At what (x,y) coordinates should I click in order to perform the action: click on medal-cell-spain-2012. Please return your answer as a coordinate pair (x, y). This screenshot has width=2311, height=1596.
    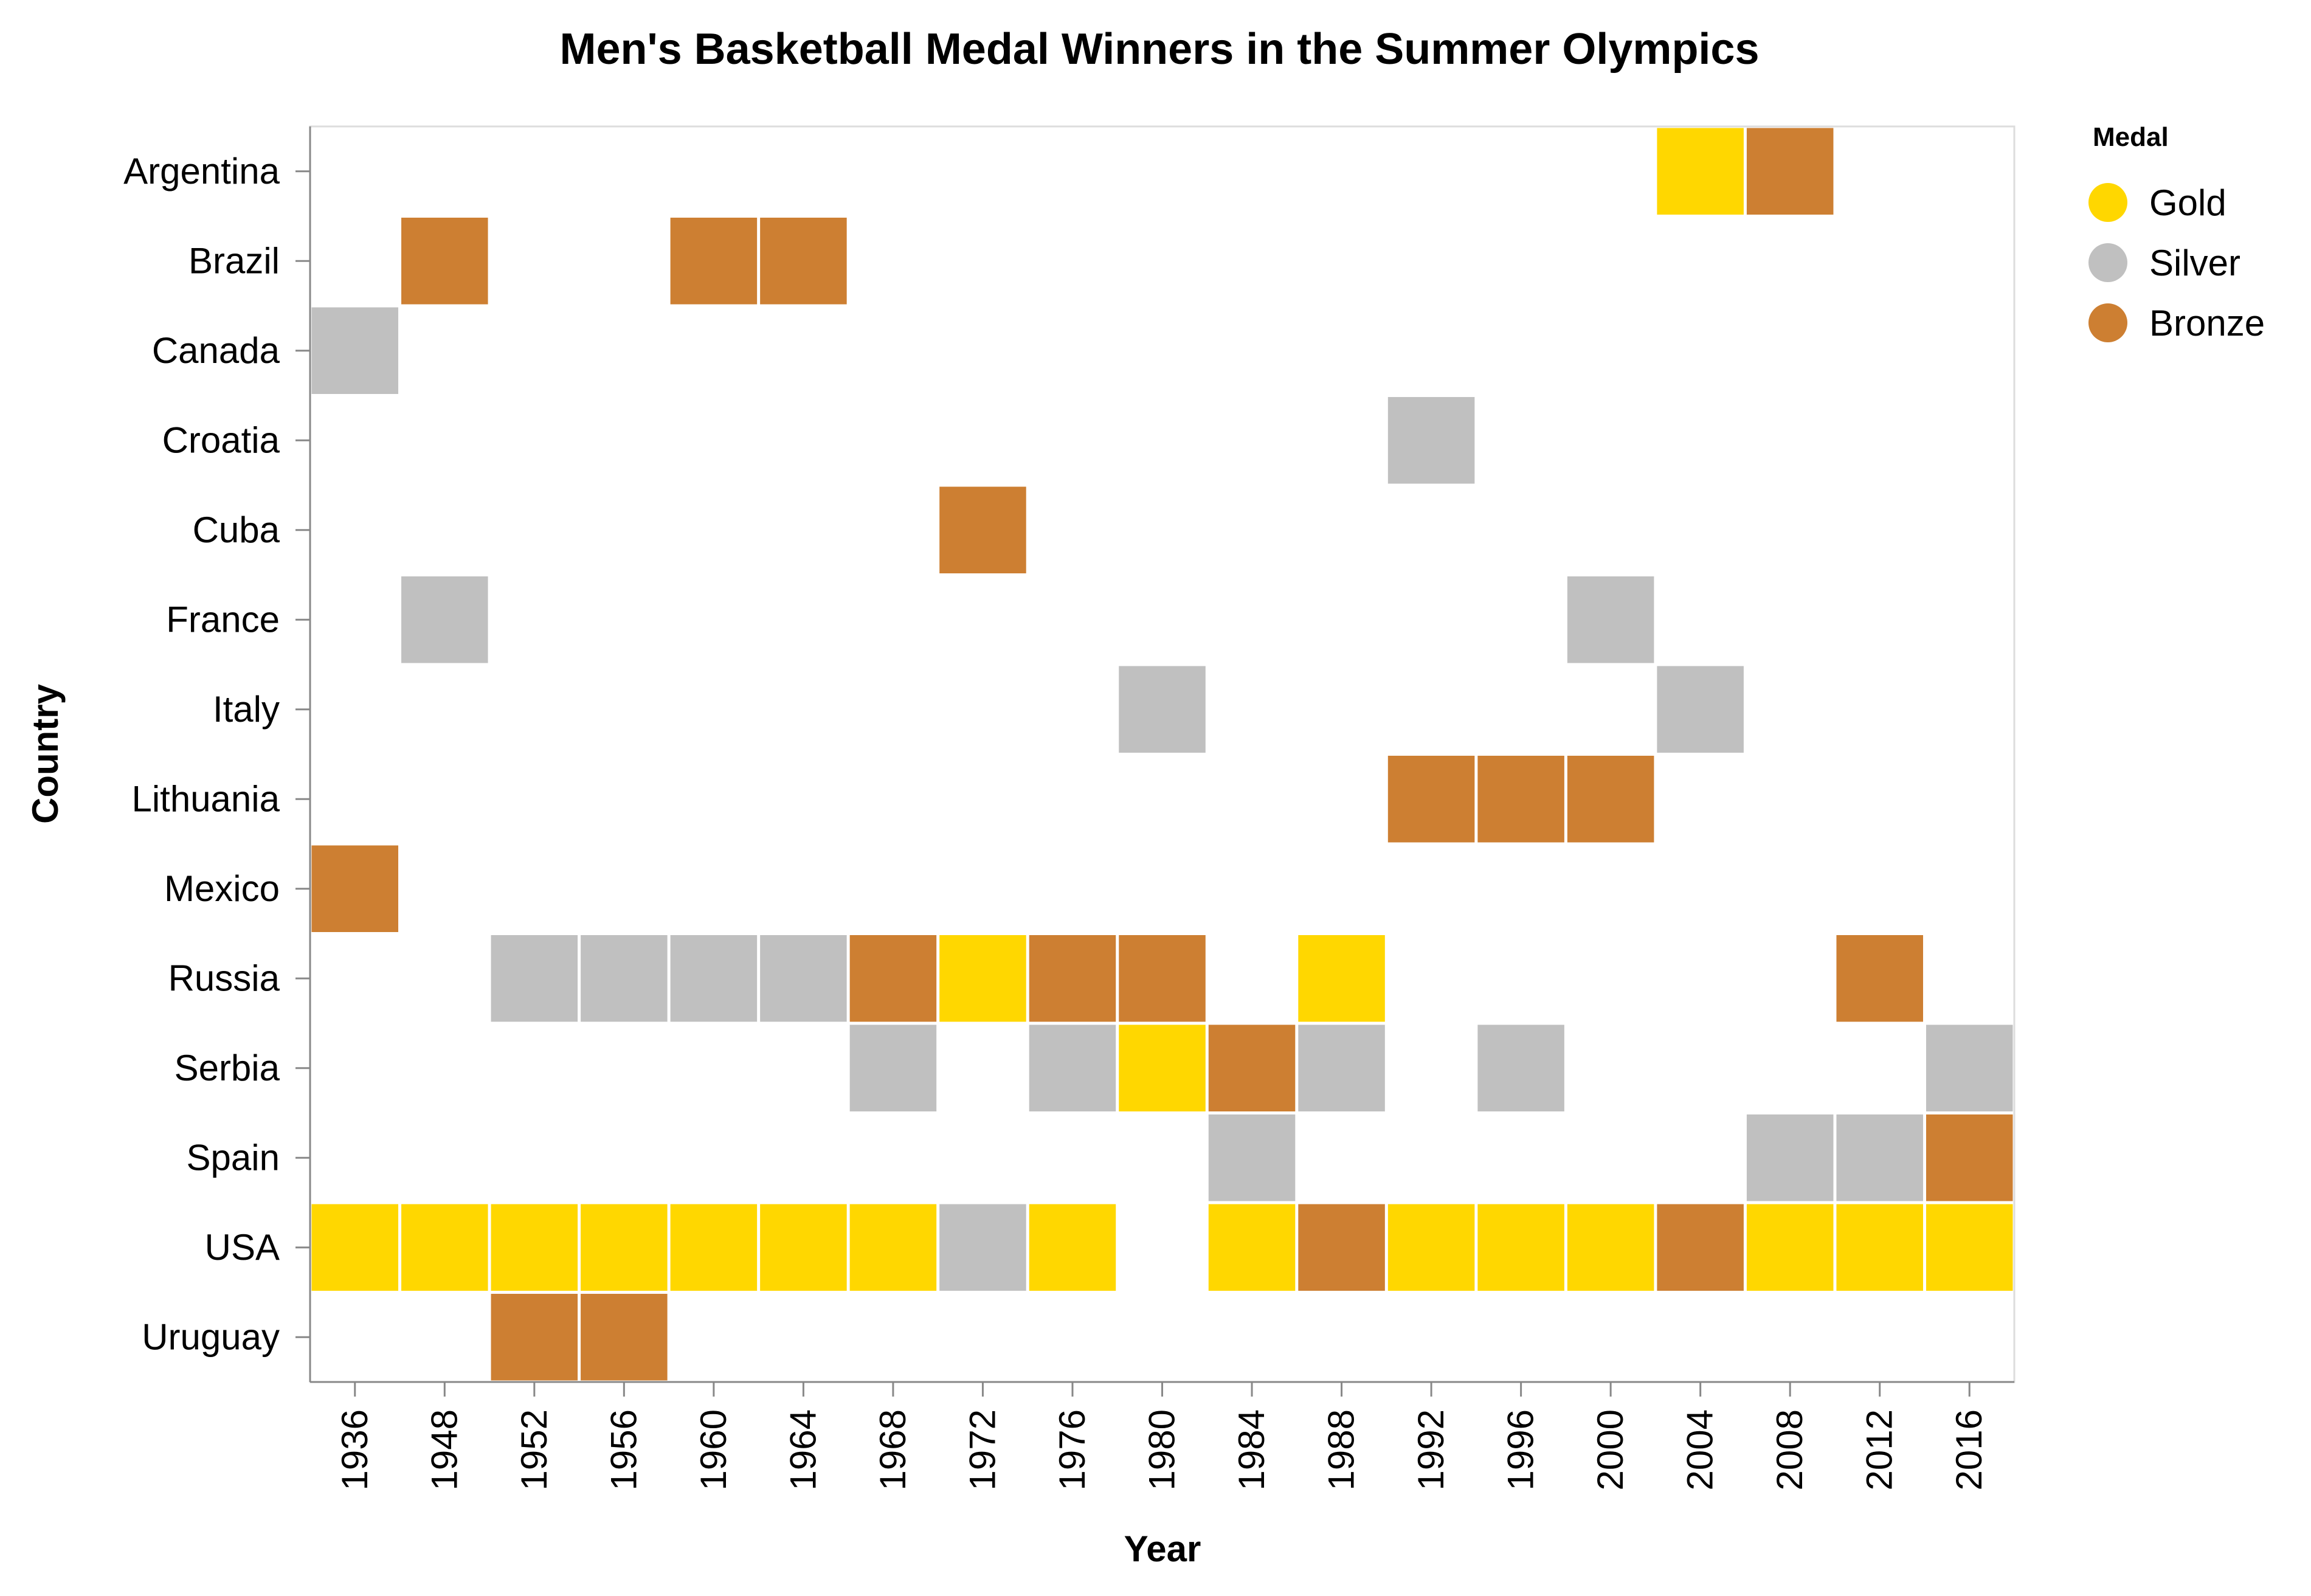
    Looking at the image, I should click on (1880, 1157).